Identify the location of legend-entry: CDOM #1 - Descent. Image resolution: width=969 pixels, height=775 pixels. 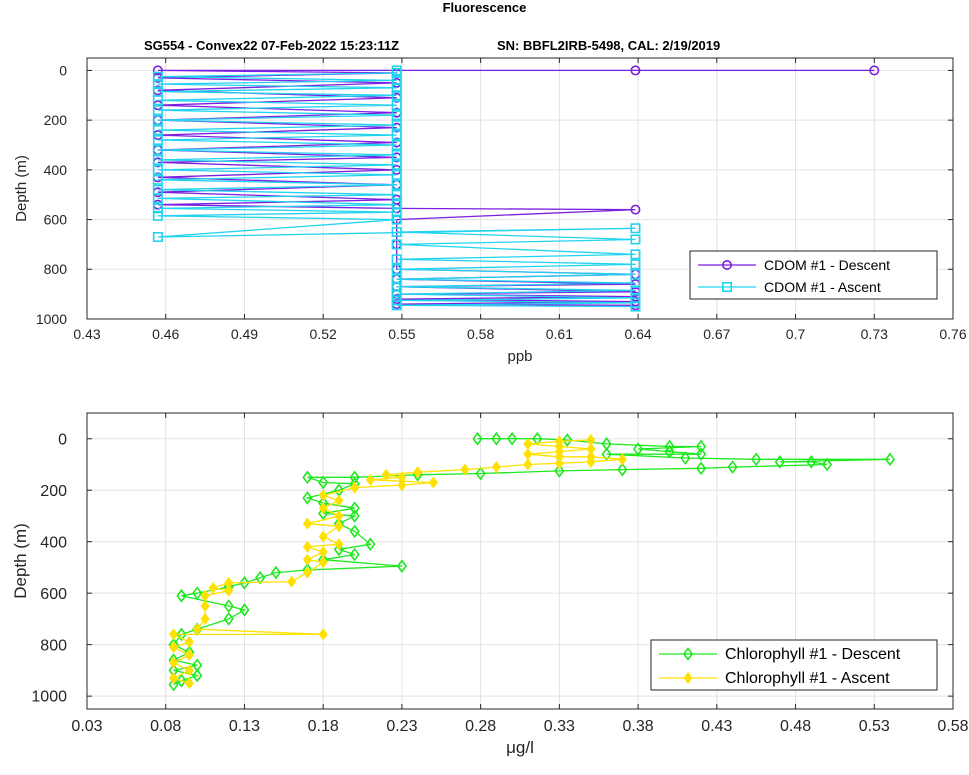
(827, 265).